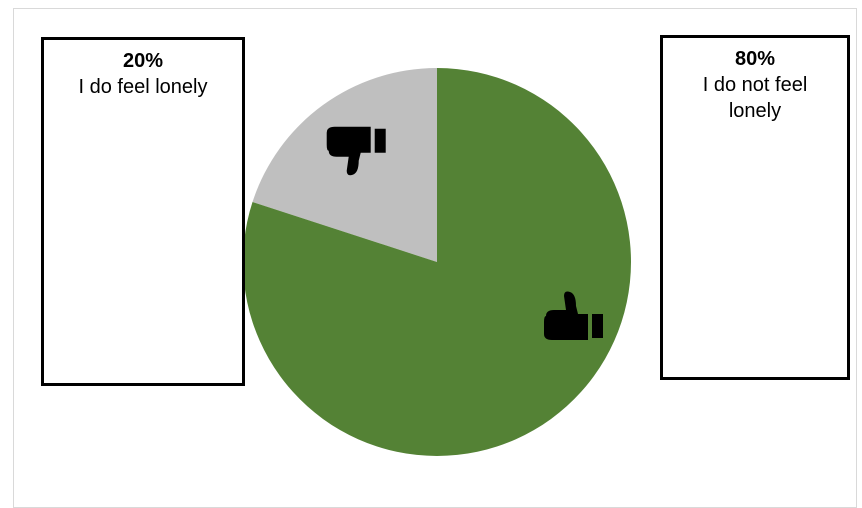 This screenshot has height=508, width=862. What do you see at coordinates (143, 87) in the screenshot?
I see `callout-label: I do feel lonely` at bounding box center [143, 87].